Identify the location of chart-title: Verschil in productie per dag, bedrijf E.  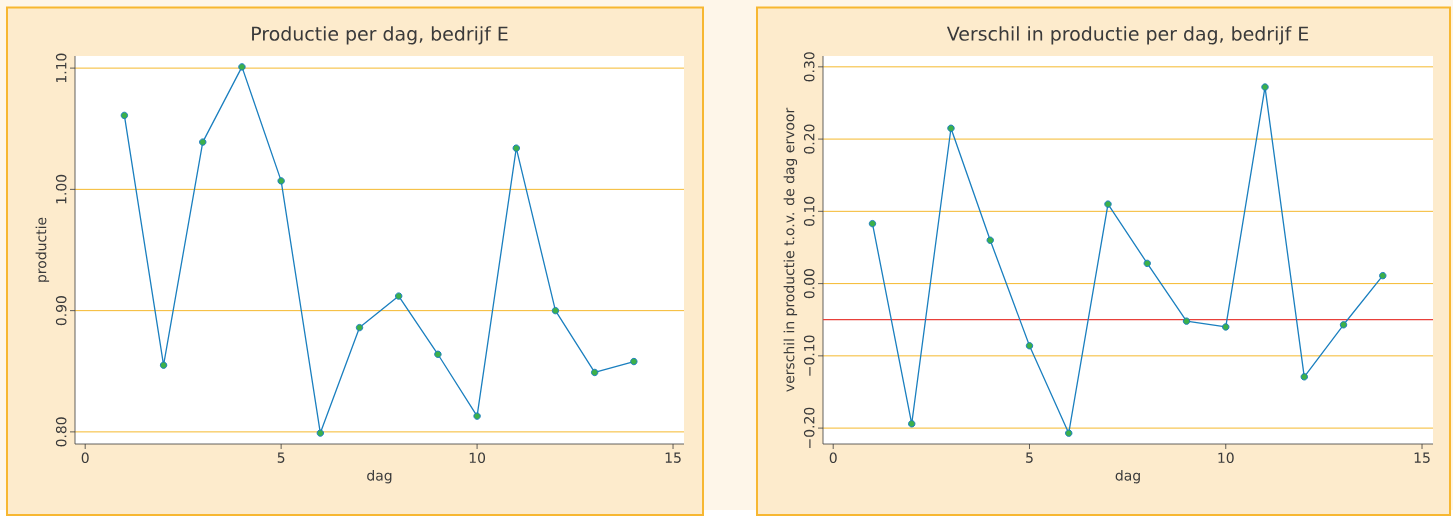
(1127, 35).